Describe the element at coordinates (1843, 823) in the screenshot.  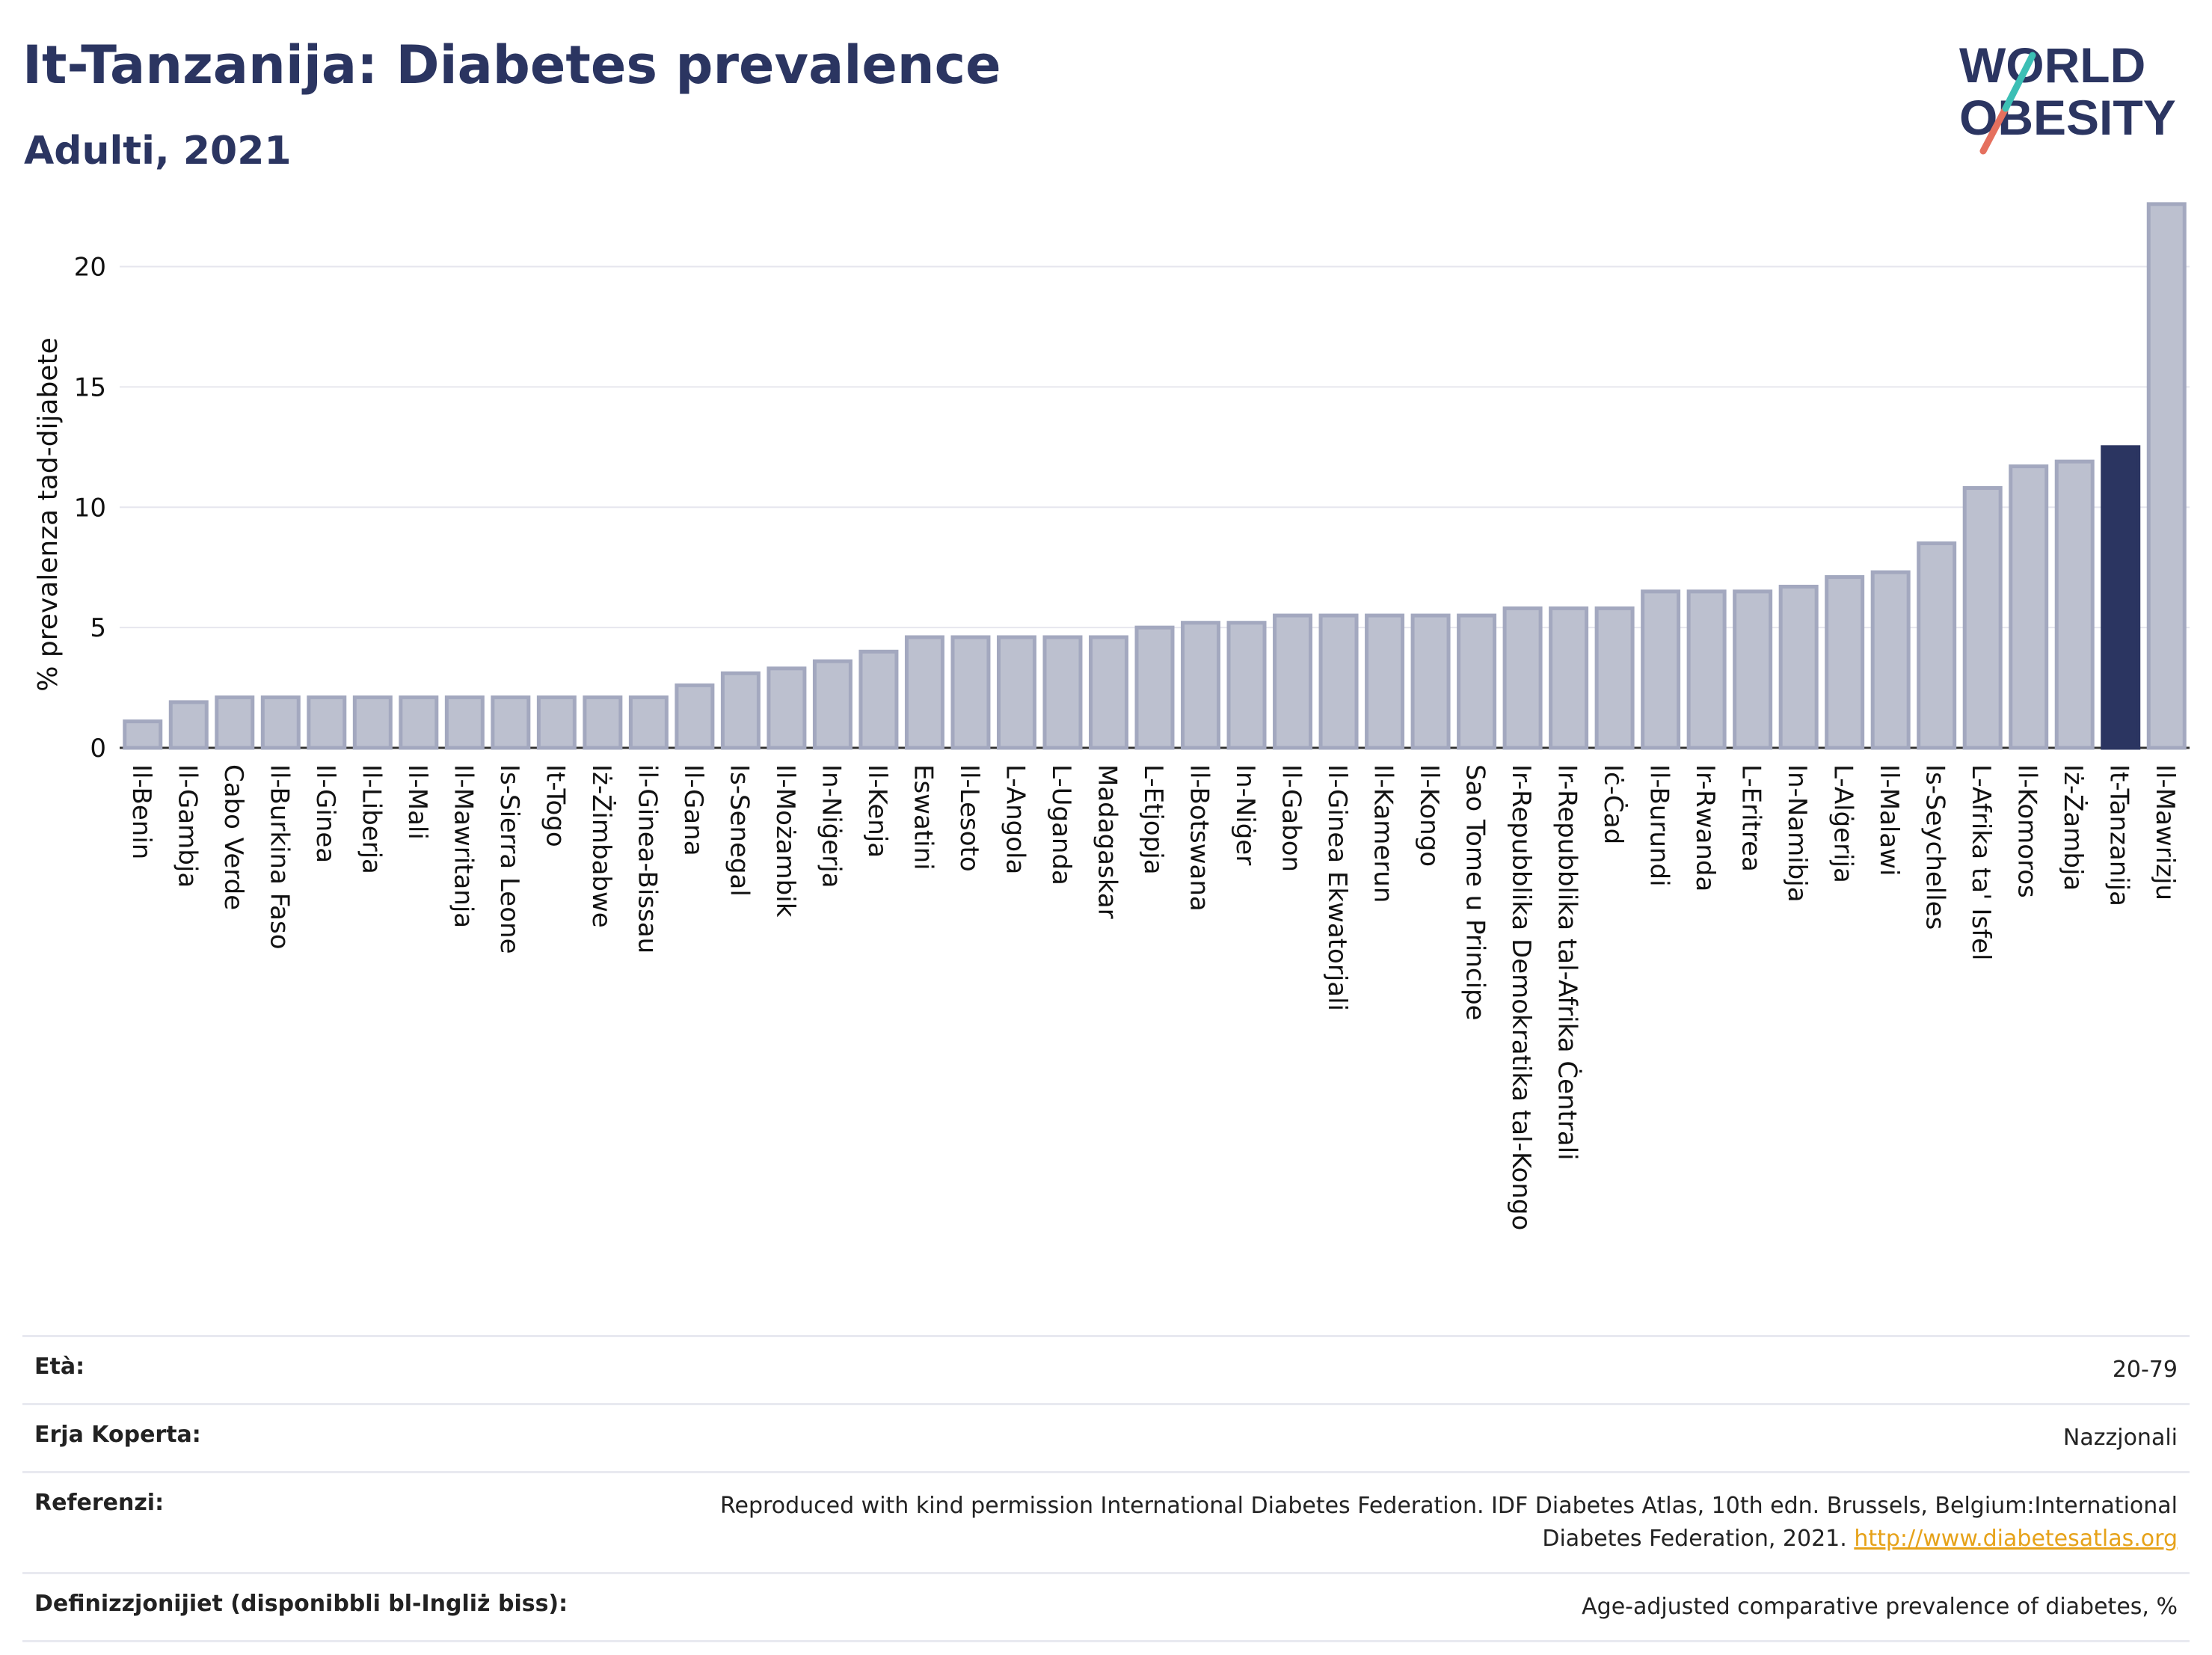
I see `x-tick-label: L-Alġerija` at that location.